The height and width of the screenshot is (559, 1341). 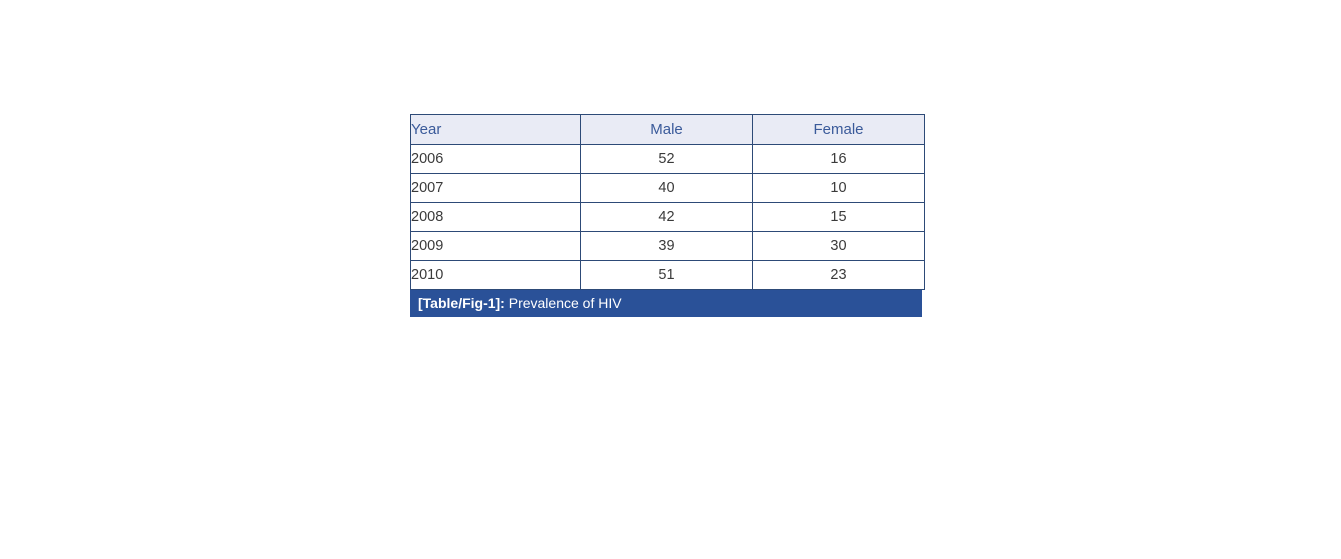 I want to click on caption-text: Prevalence of HIV, so click(x=563, y=303).